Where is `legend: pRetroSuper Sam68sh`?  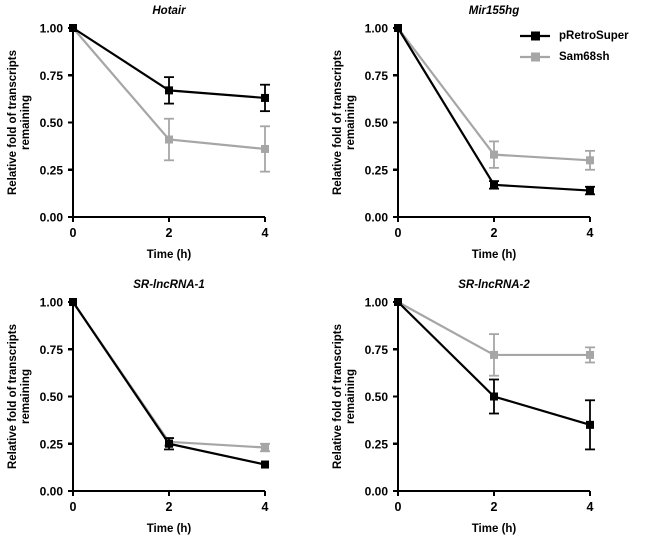 legend: pRetroSuper Sam68sh is located at coordinates (585, 53).